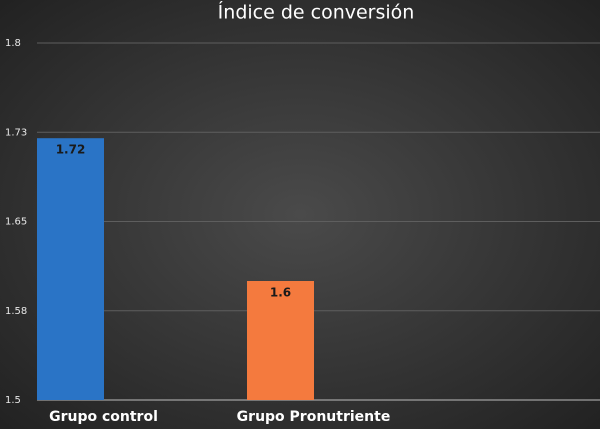 The height and width of the screenshot is (429, 600). I want to click on y-tick-label: 1.73, so click(16, 132).